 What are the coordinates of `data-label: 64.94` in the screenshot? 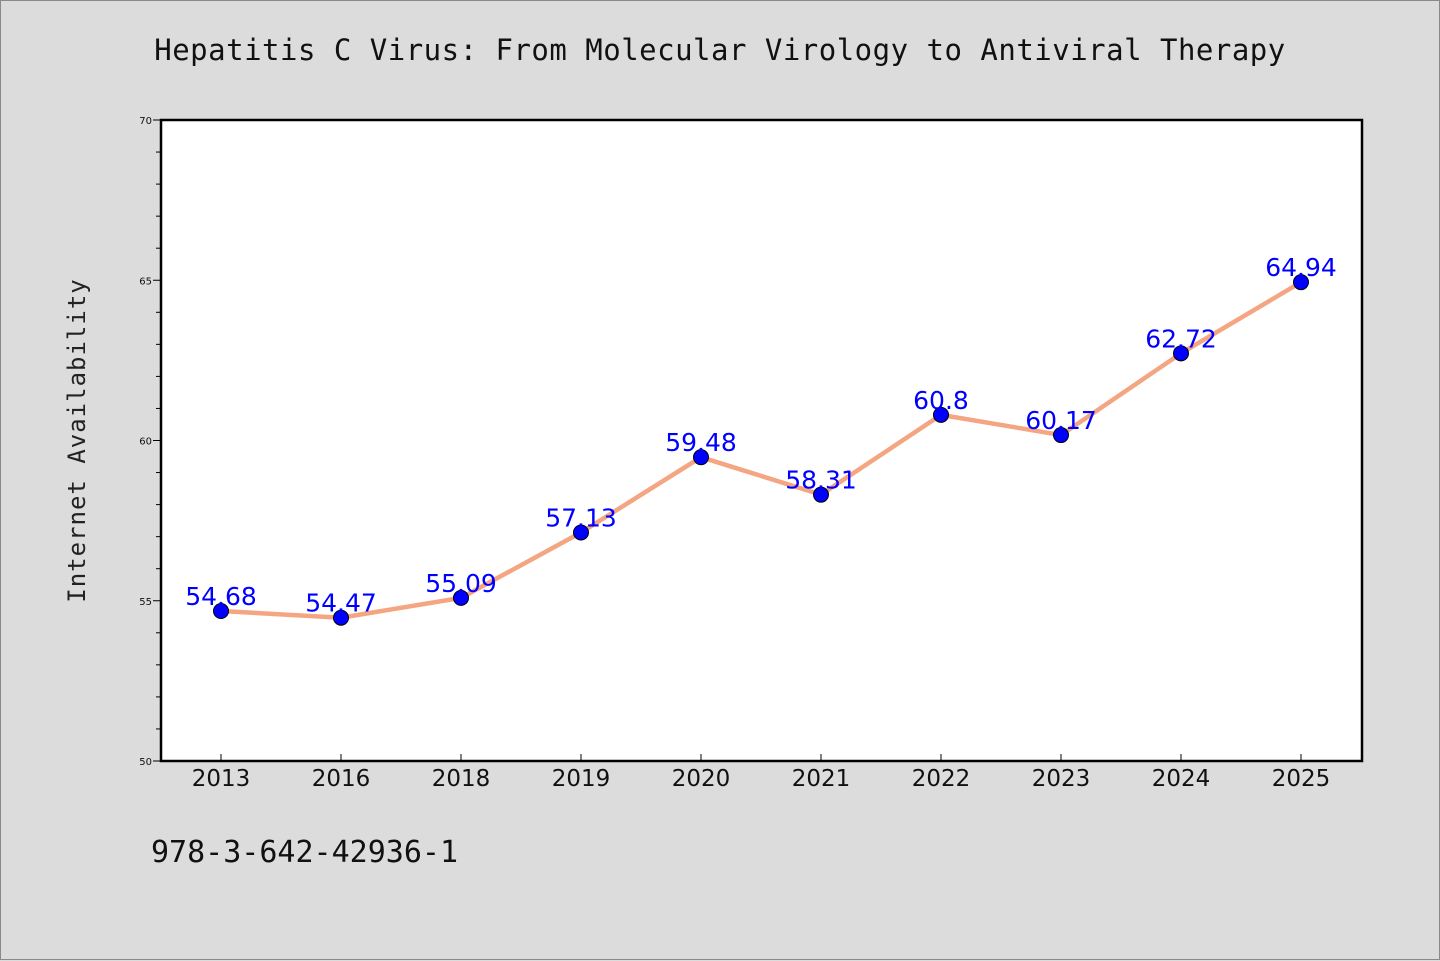 It's located at (1301, 267).